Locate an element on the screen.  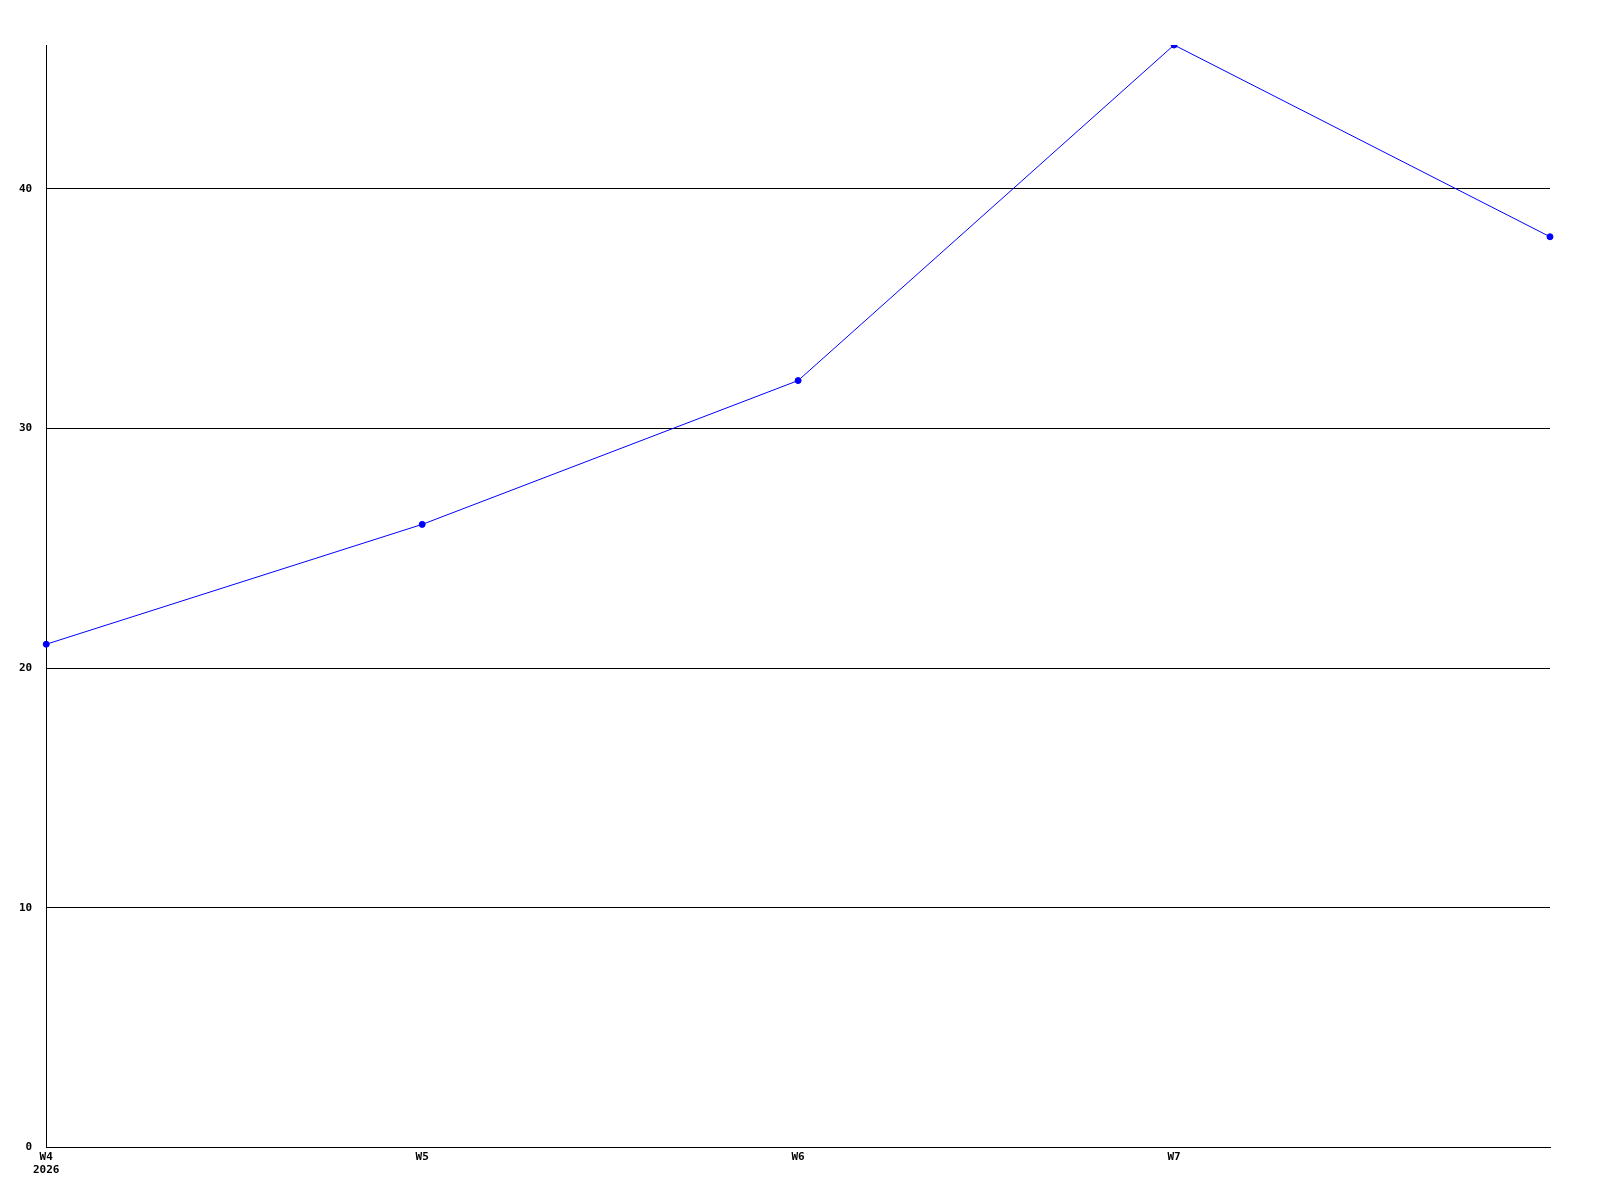
x-tick-label: W5 is located at coordinates (422, 1157).